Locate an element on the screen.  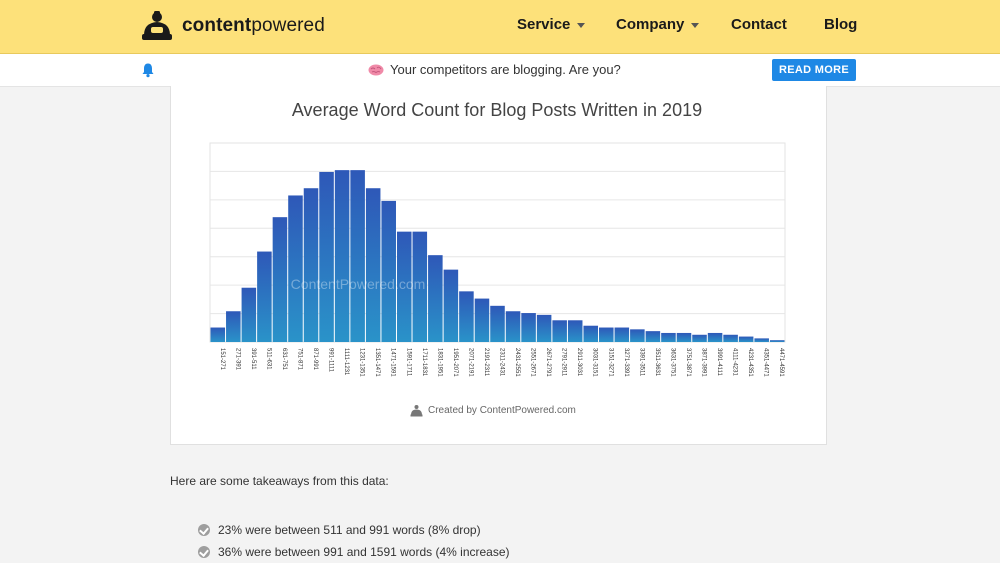
bell-icon is located at coordinates (148, 70).